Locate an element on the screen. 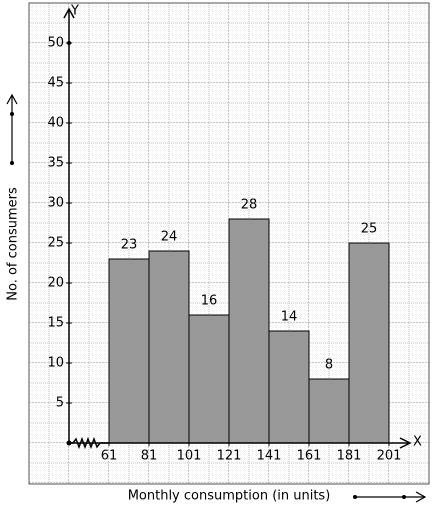 The width and height of the screenshot is (434, 510). x-tick-label: 81 is located at coordinates (149, 456).